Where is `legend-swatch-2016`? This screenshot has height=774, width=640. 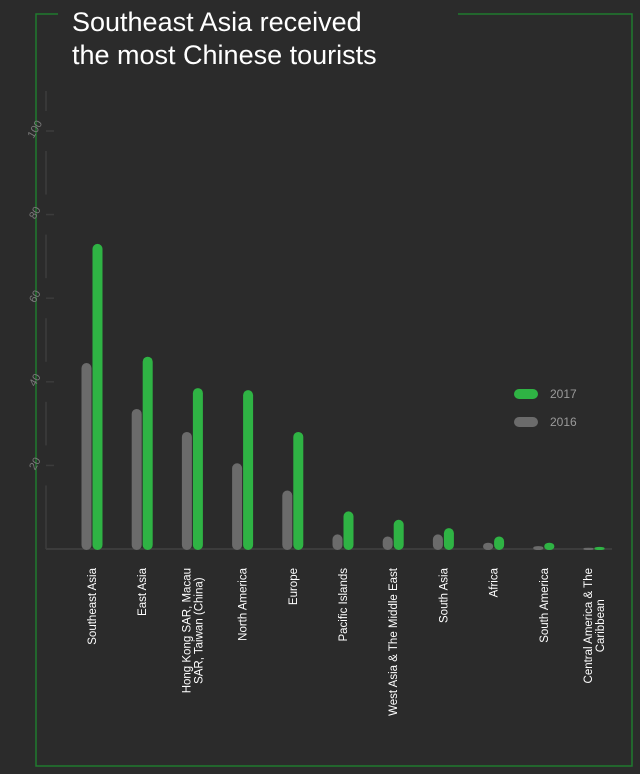 legend-swatch-2016 is located at coordinates (526, 422).